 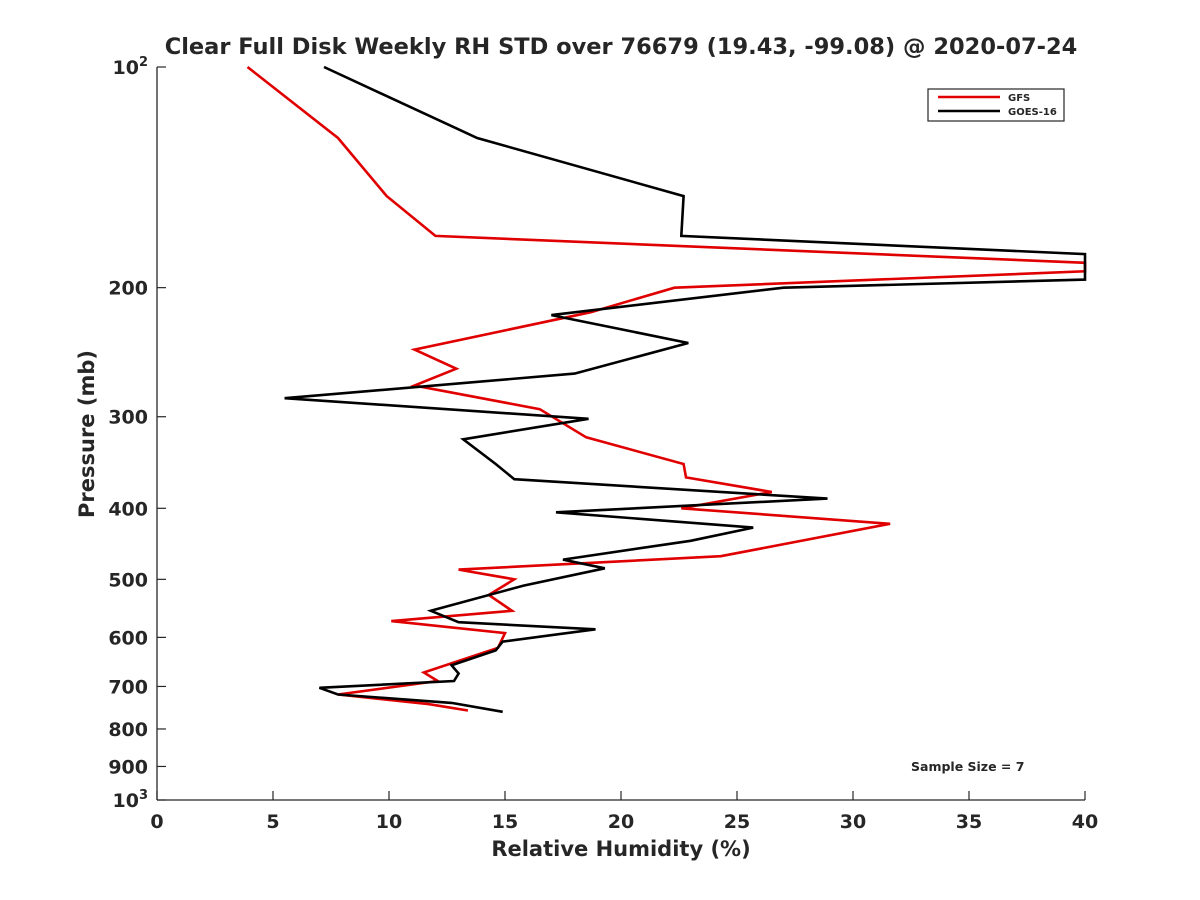 I want to click on y-tick-label: 500, so click(x=128, y=580).